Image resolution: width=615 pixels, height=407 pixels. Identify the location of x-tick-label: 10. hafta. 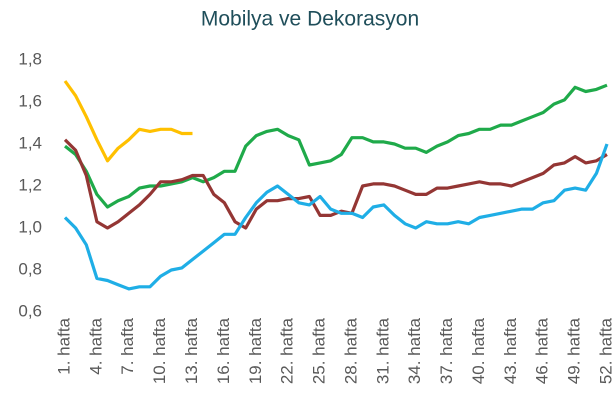
(159, 350).